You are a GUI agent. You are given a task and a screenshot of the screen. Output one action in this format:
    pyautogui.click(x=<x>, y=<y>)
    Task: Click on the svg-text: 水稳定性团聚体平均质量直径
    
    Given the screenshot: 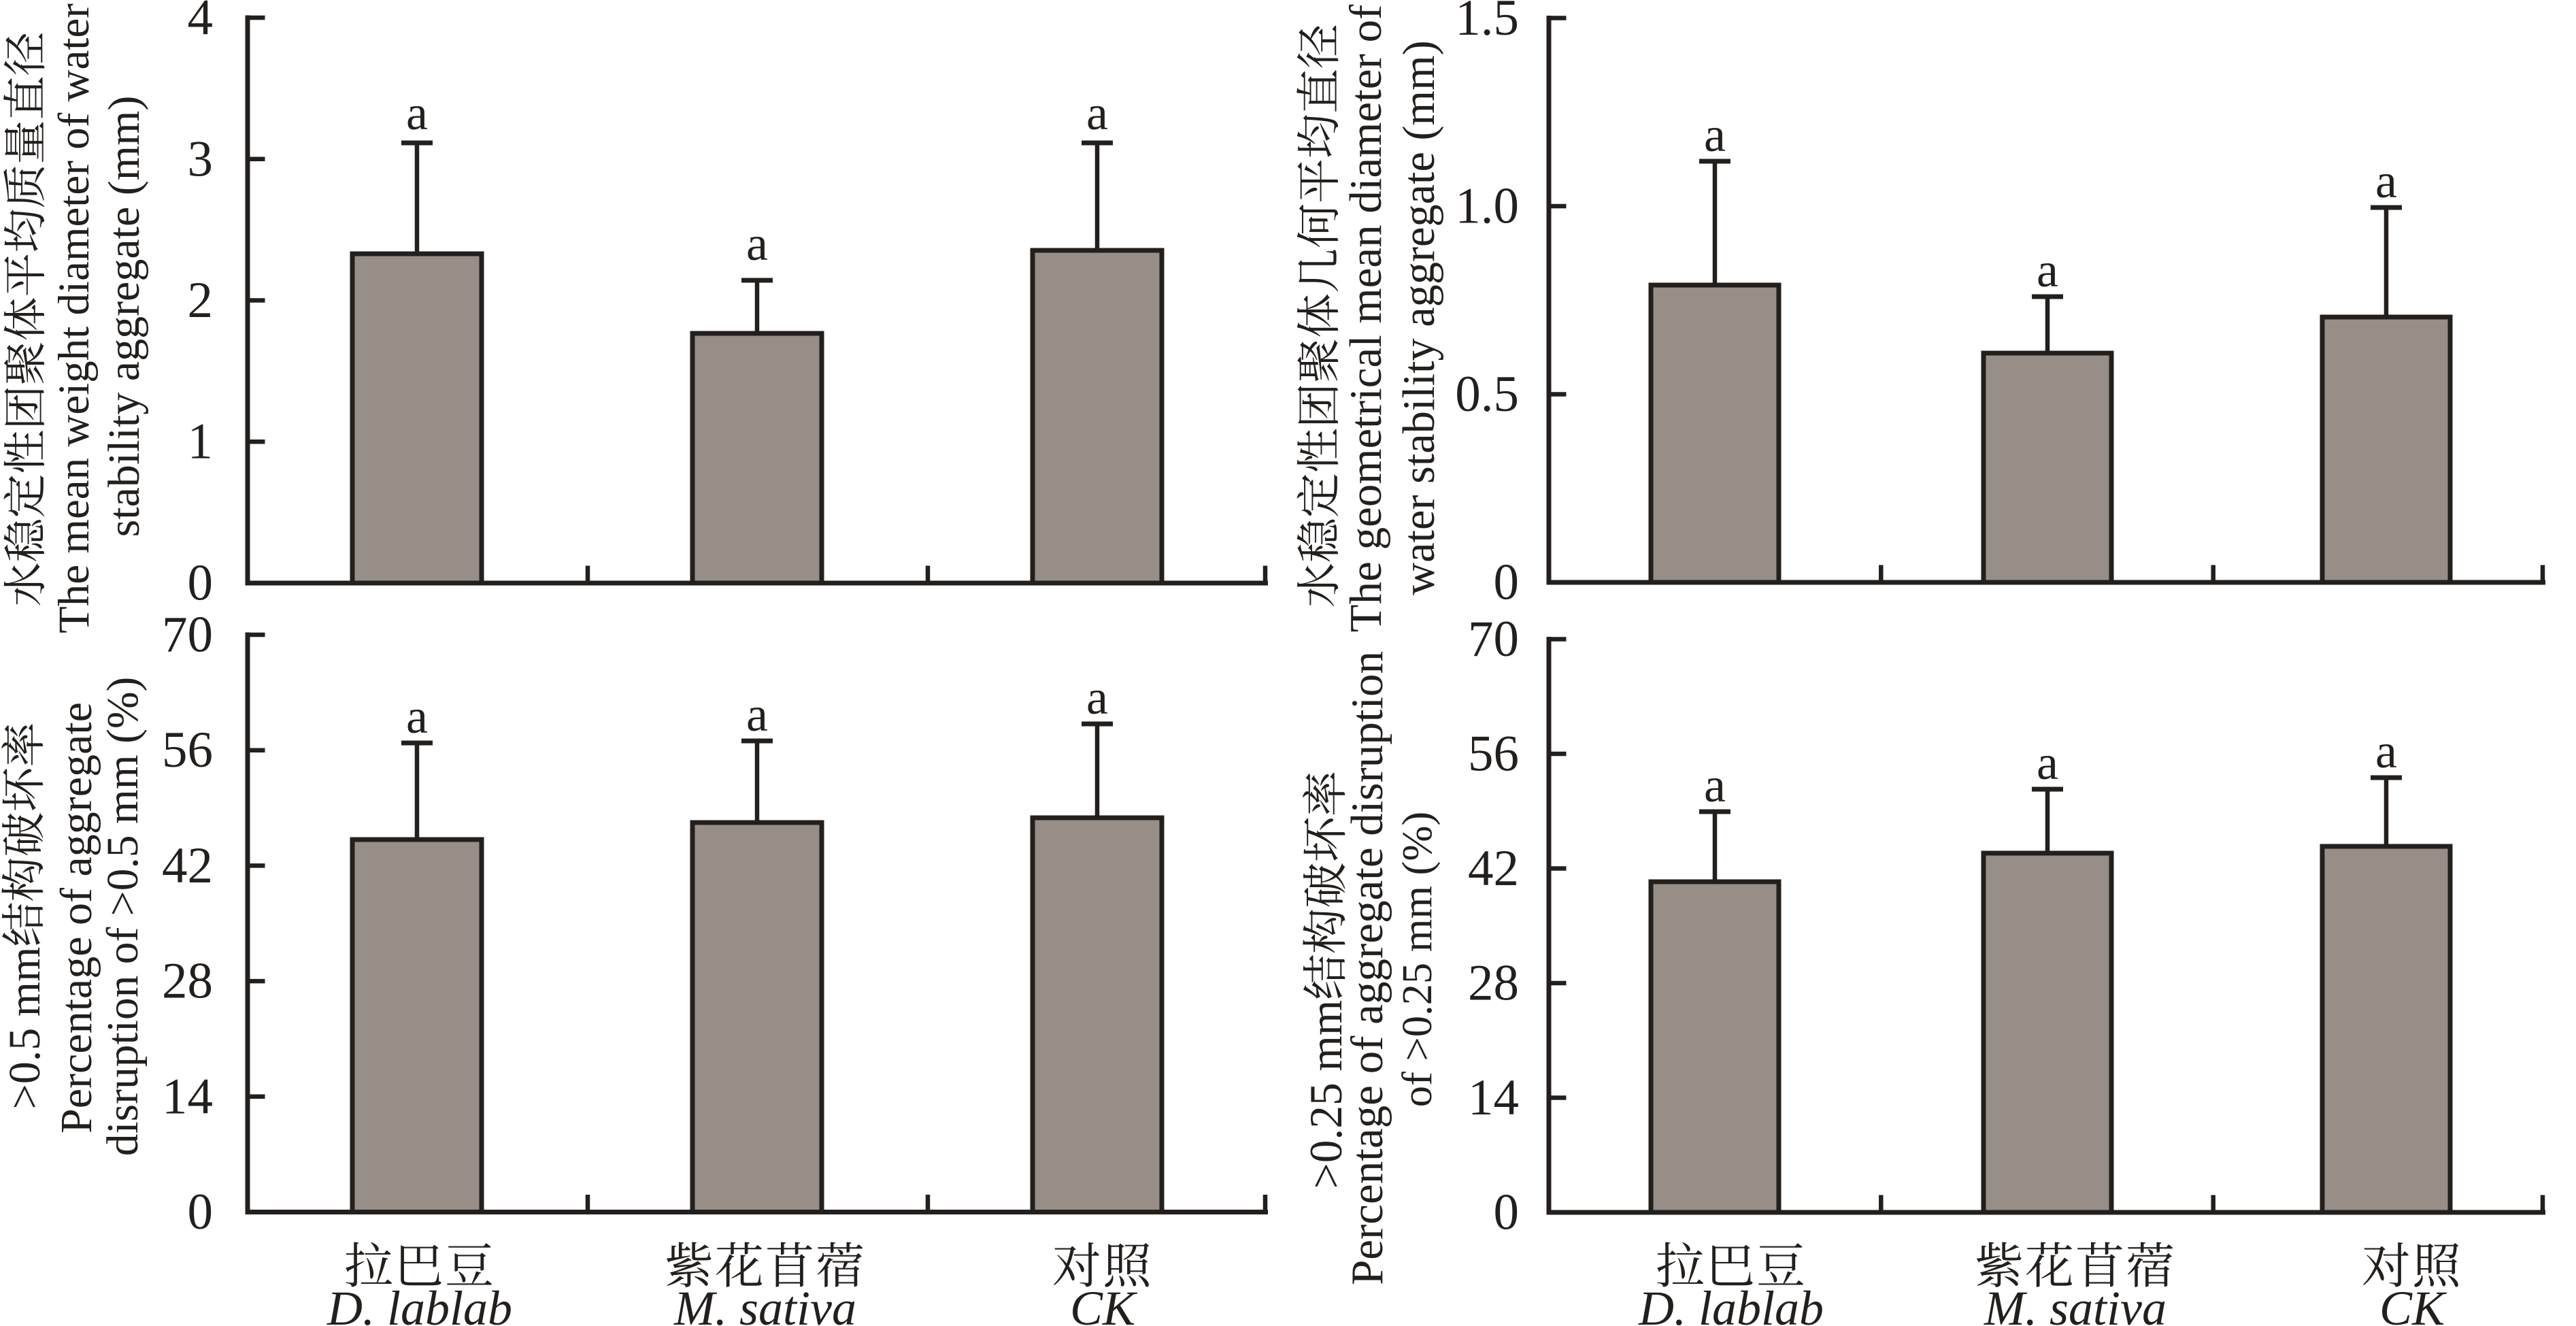 What is the action you would take?
    pyautogui.click(x=27, y=319)
    